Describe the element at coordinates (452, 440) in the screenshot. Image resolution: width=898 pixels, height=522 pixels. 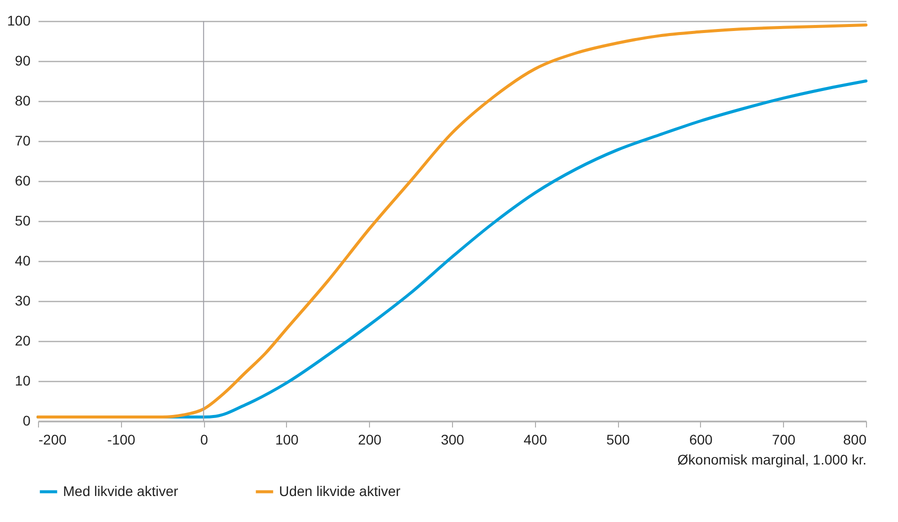
I see `x-tick-label: 300` at that location.